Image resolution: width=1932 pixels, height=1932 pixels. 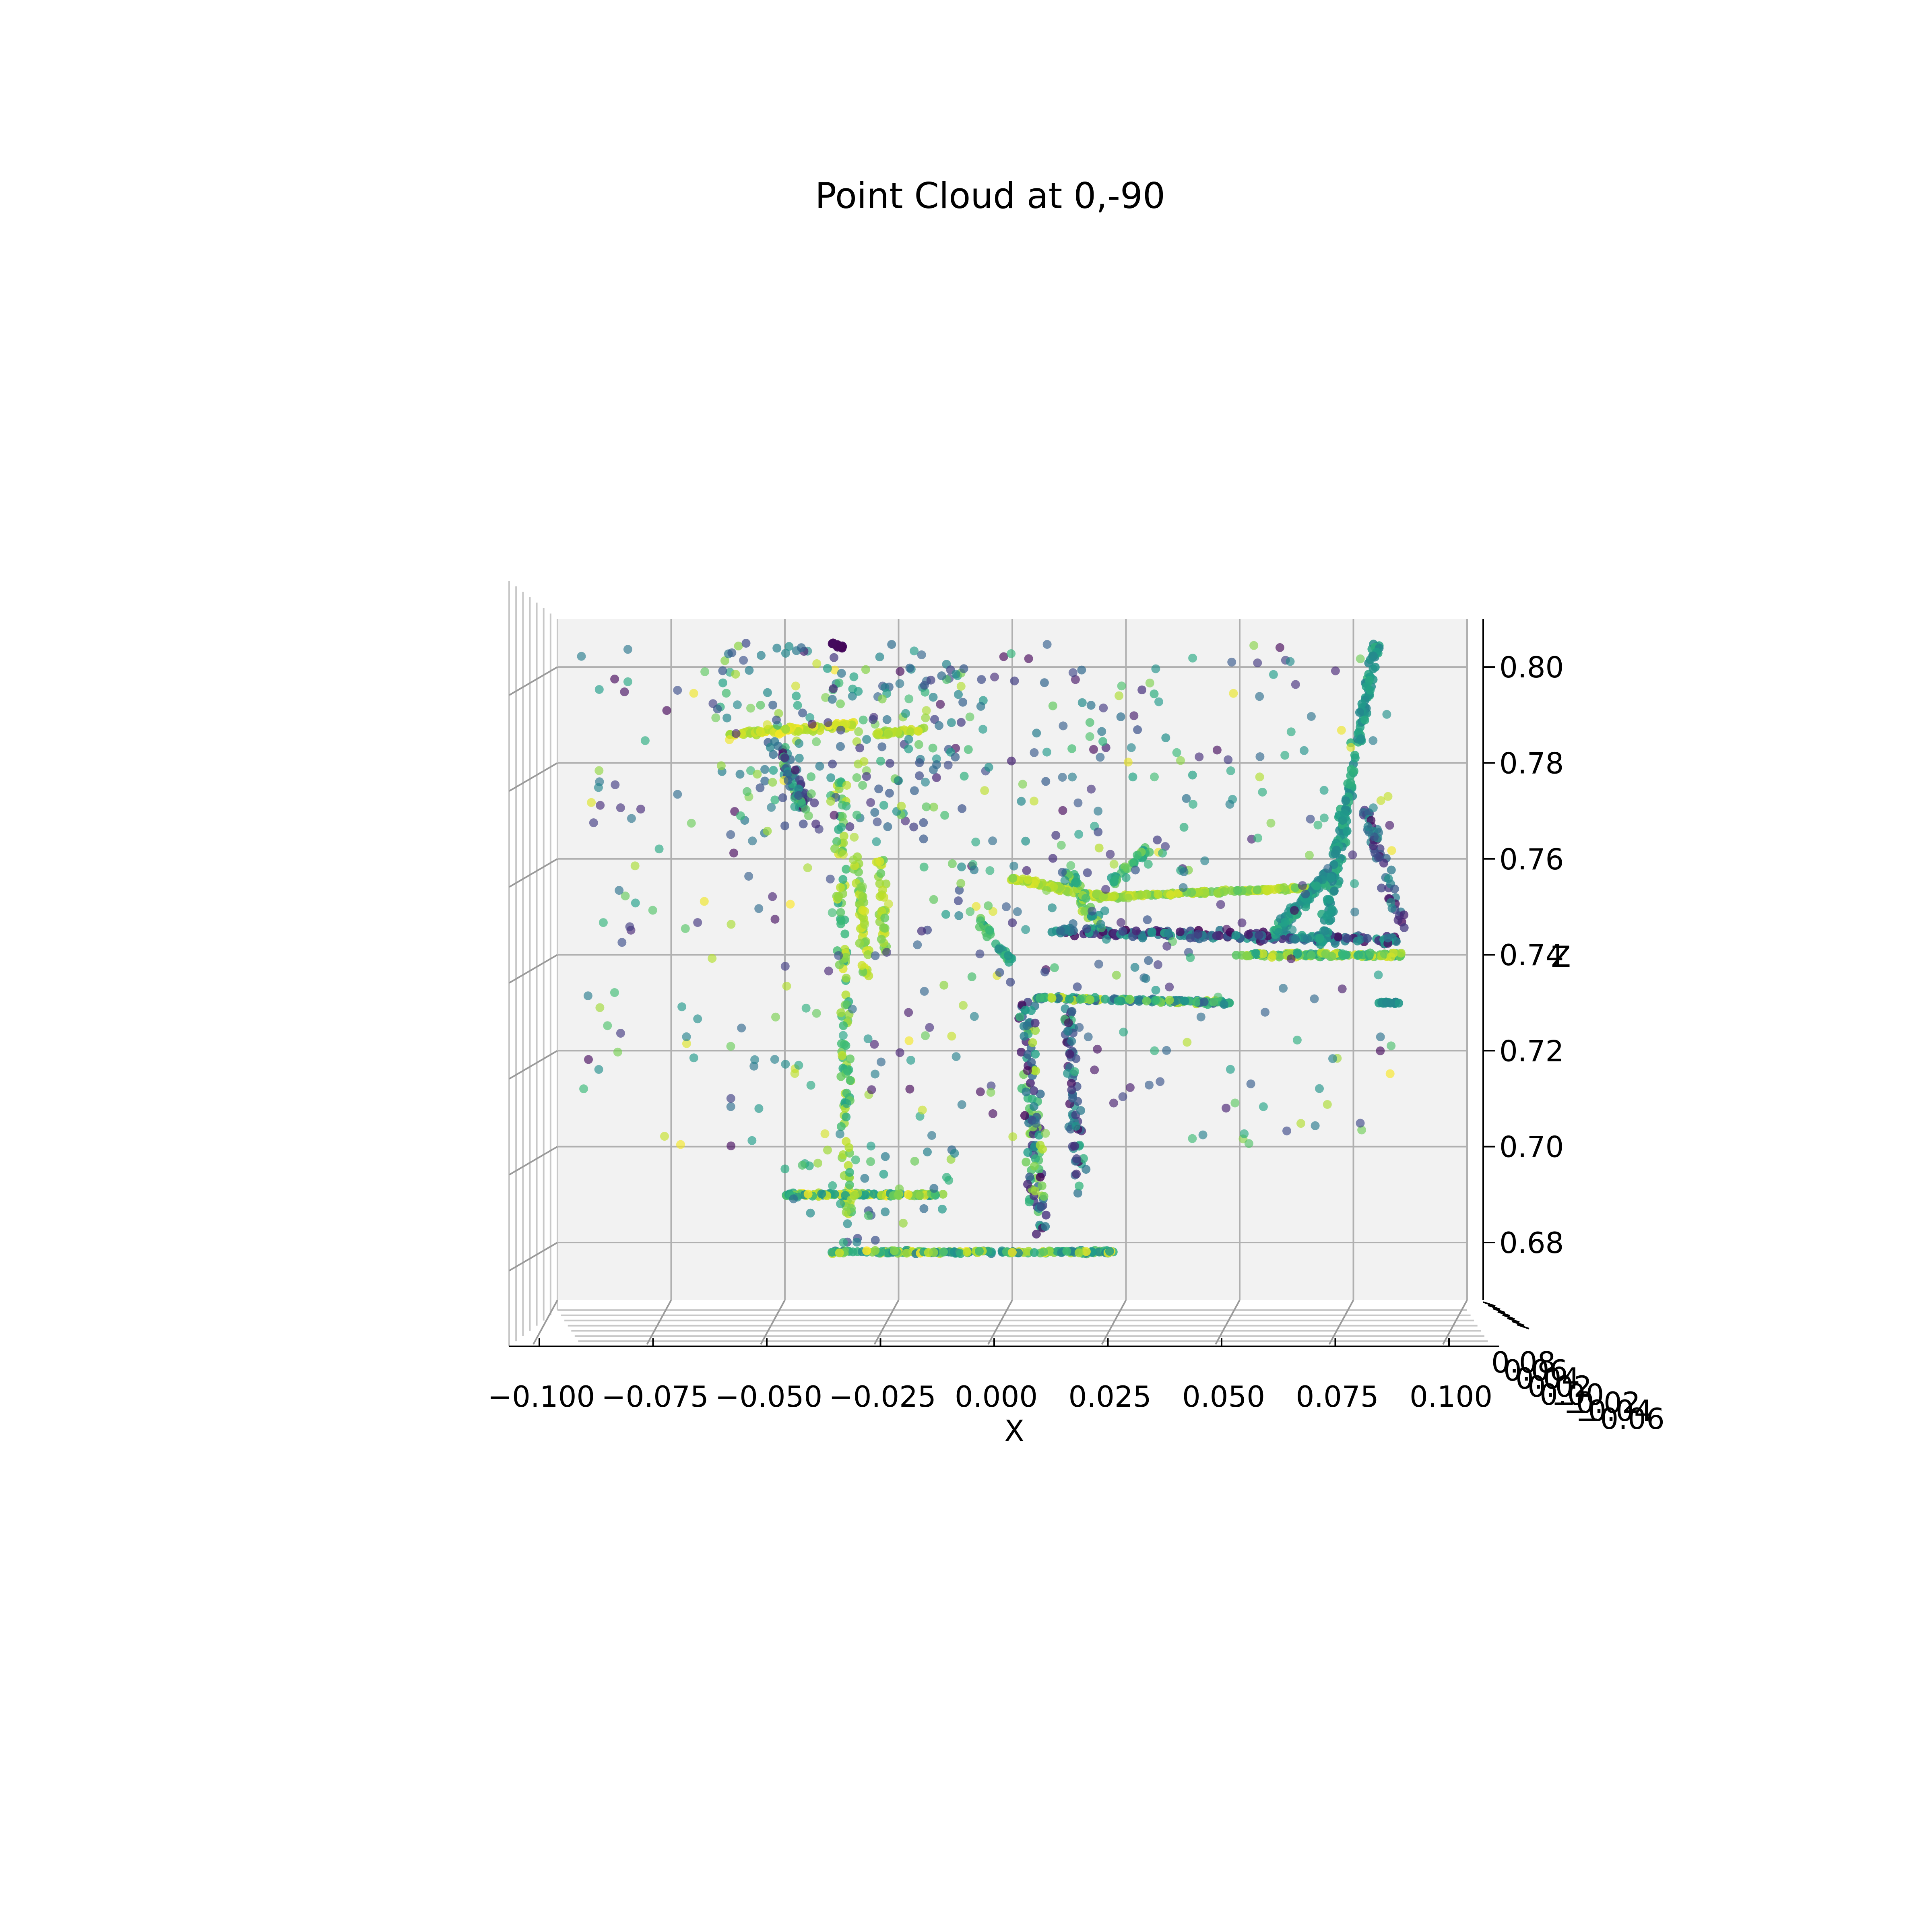 What do you see at coordinates (1498, 1310) in the screenshot?
I see `y-tick-mark` at bounding box center [1498, 1310].